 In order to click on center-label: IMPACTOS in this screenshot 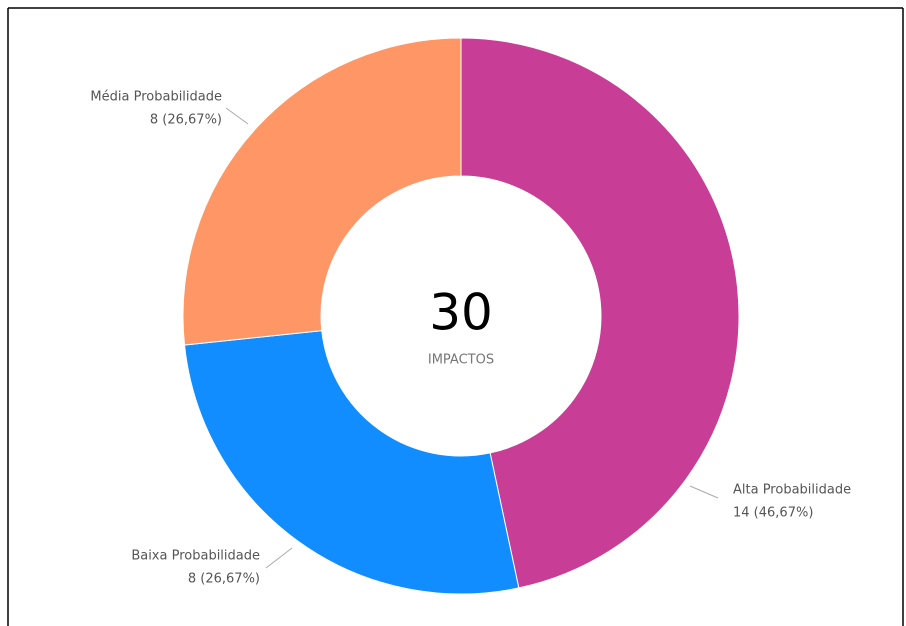, I will do `click(461, 360)`.